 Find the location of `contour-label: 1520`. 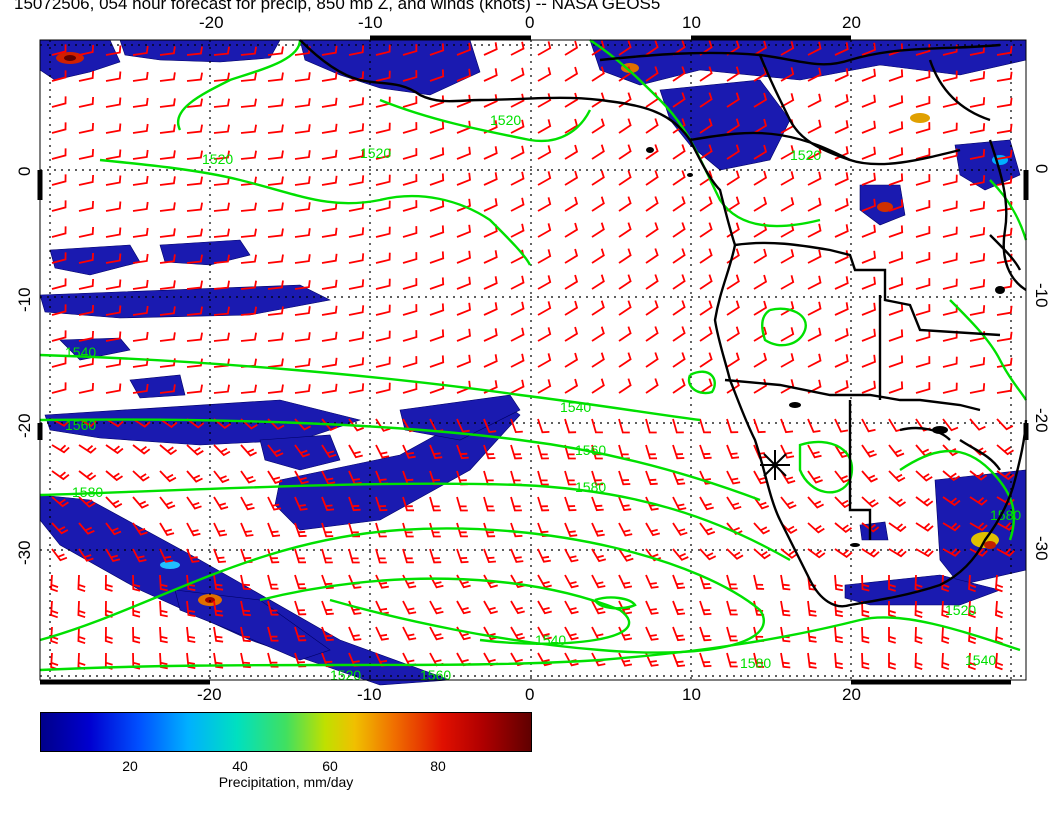

contour-label: 1520 is located at coordinates (217, 159).